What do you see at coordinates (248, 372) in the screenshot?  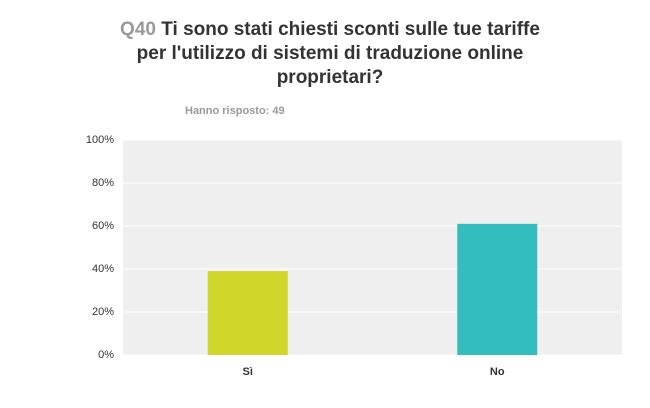 I see `x-tick-label: Sì` at bounding box center [248, 372].